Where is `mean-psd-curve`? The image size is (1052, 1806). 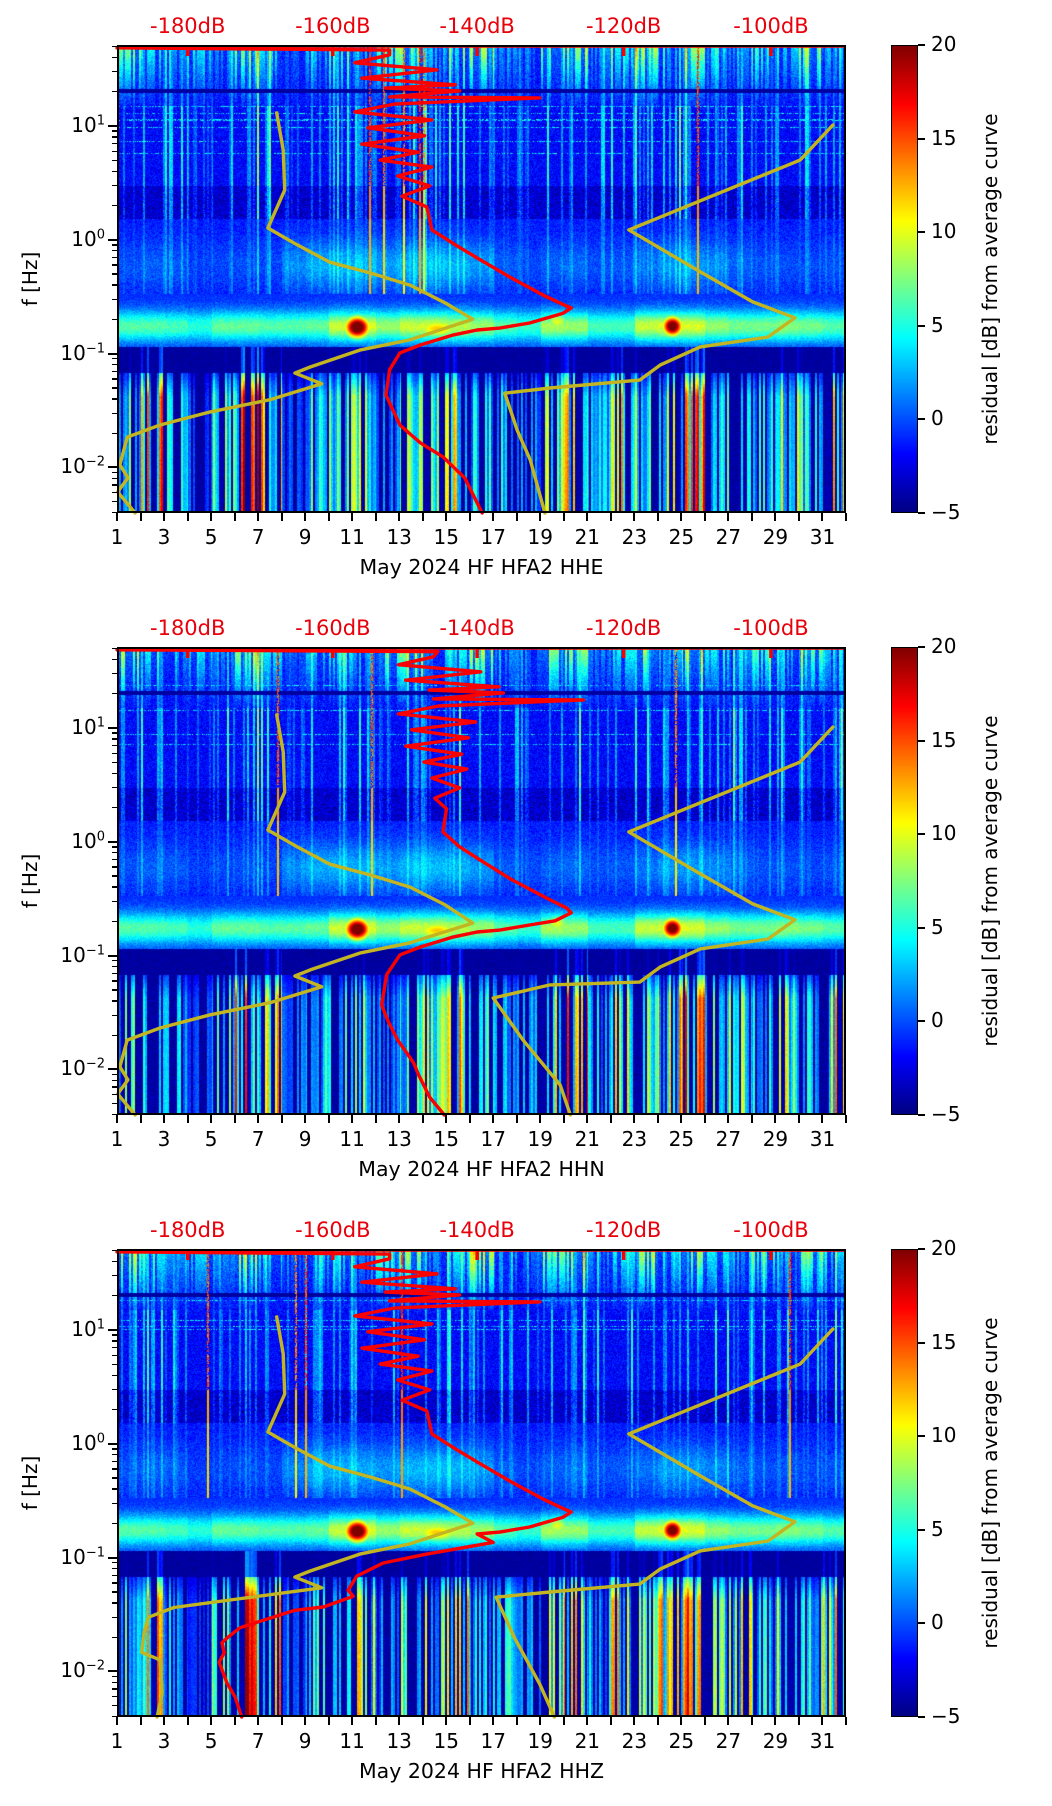
mean-psd-curve is located at coordinates (344, 280).